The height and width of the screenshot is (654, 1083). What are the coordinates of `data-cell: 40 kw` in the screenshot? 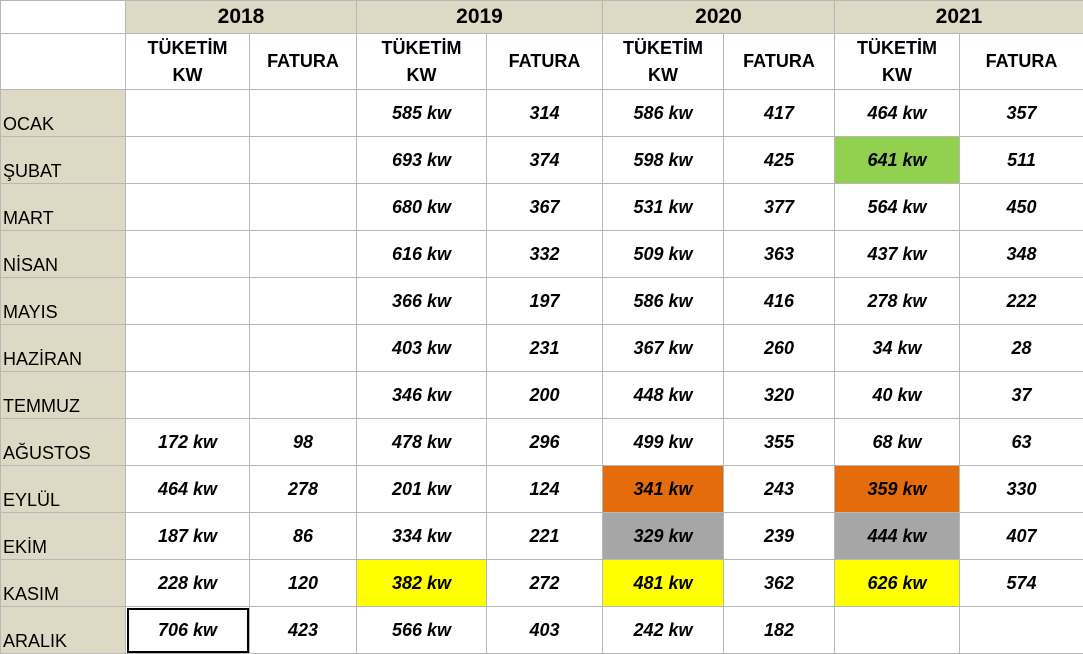 It's located at (897, 395).